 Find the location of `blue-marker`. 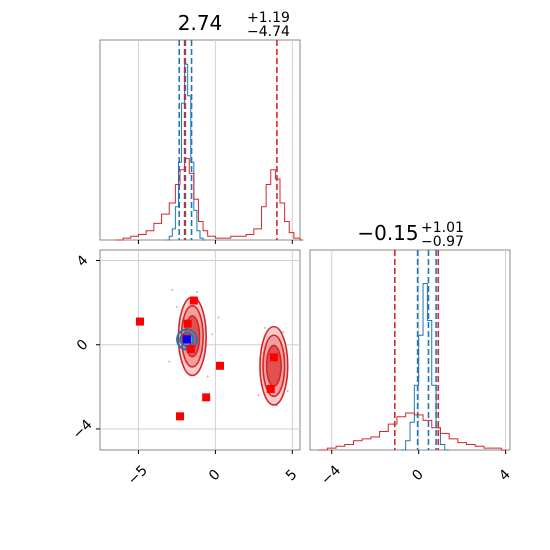

blue-marker is located at coordinates (186, 339).